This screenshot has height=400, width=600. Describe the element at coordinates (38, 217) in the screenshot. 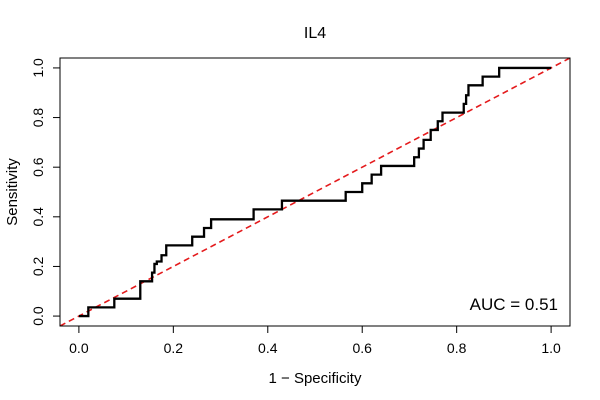

I see `y-tick-label: 0.4` at that location.